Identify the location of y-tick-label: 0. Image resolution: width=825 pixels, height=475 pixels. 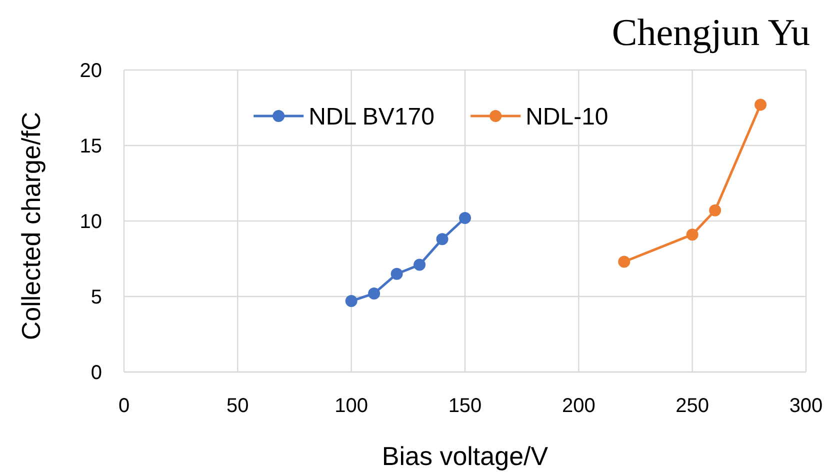
(96, 373).